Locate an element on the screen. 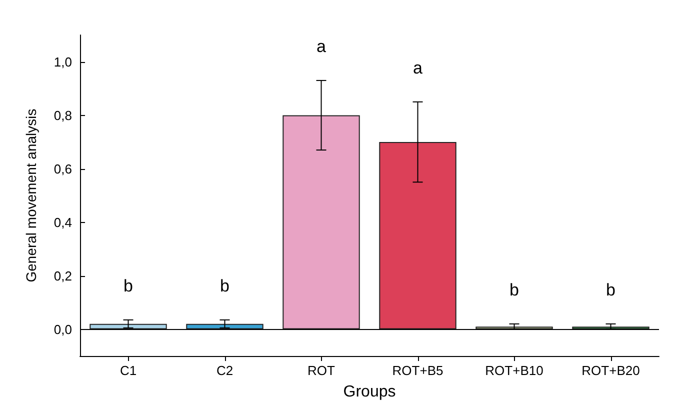 This screenshot has width=699, height=405. y-tick-label: 0,4 is located at coordinates (63, 222).